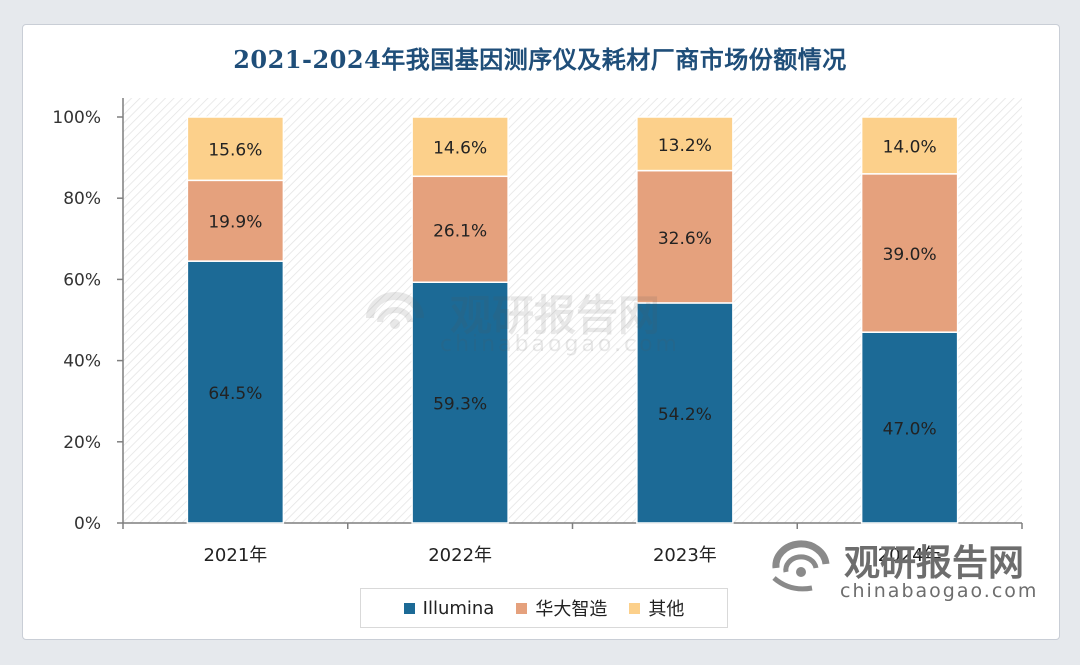  Describe the element at coordinates (82, 280) in the screenshot. I see `y-tick-label: 60%` at that location.